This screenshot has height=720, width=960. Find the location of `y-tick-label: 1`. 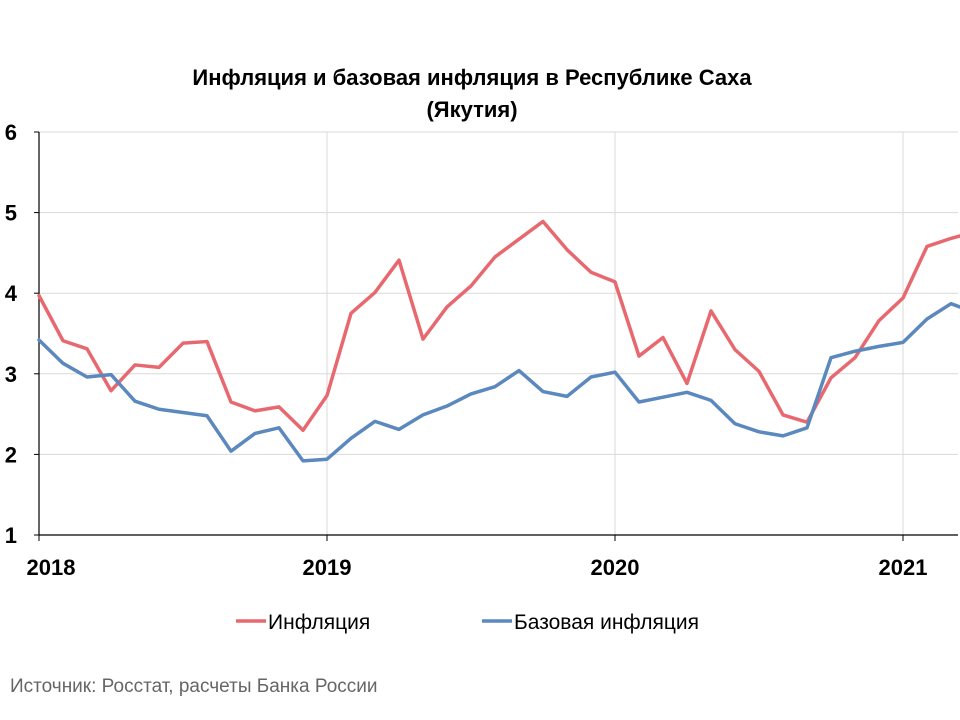

y-tick-label: 1 is located at coordinates (11, 535).